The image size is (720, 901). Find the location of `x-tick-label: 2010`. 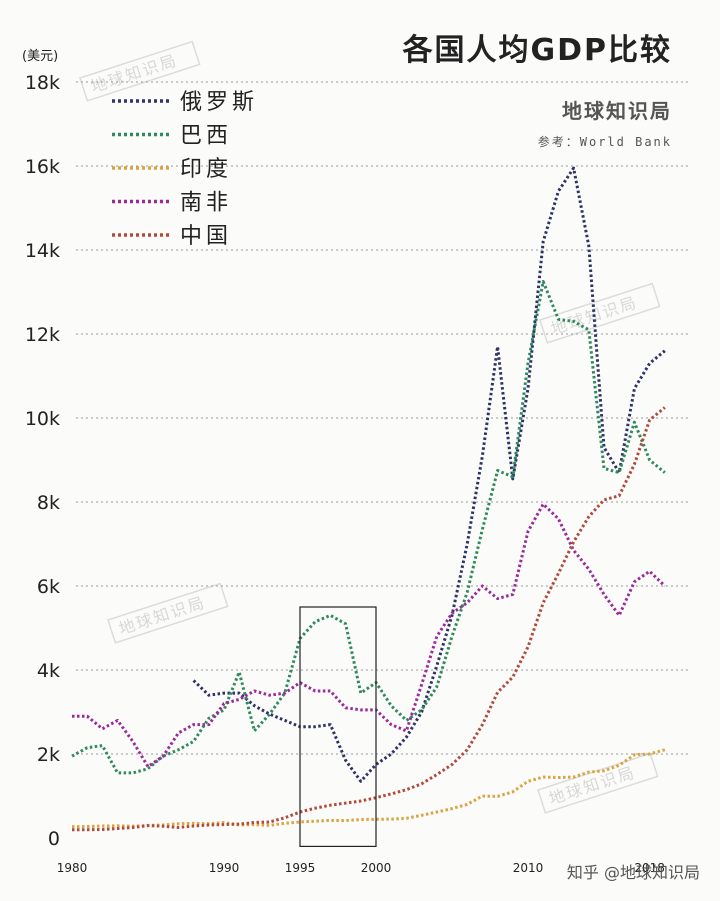

x-tick-label: 2010 is located at coordinates (528, 868).